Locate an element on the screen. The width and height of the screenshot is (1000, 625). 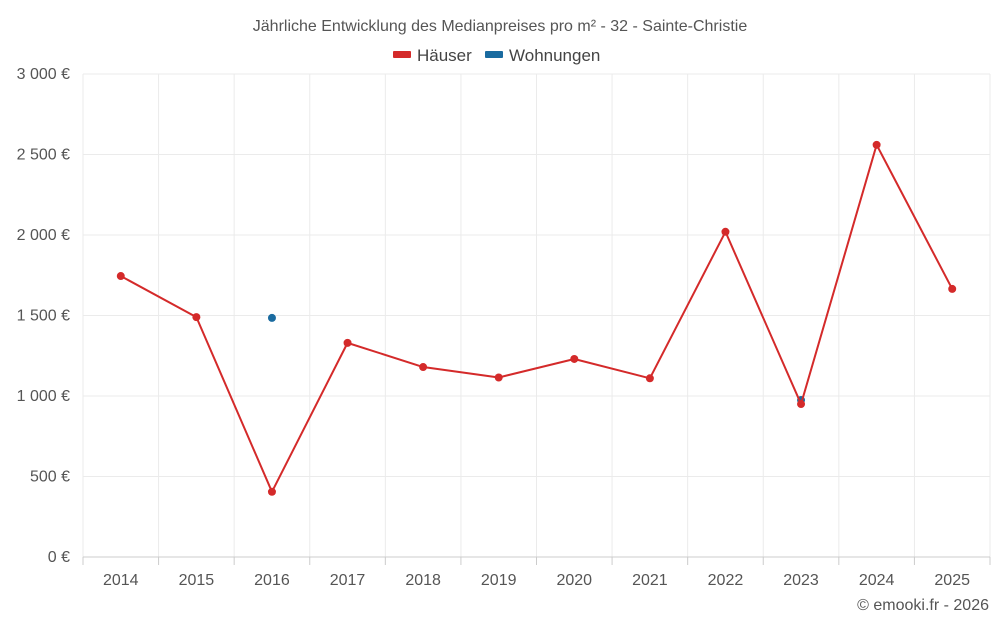
y-tick-label: 2 000 € is located at coordinates (43, 235).